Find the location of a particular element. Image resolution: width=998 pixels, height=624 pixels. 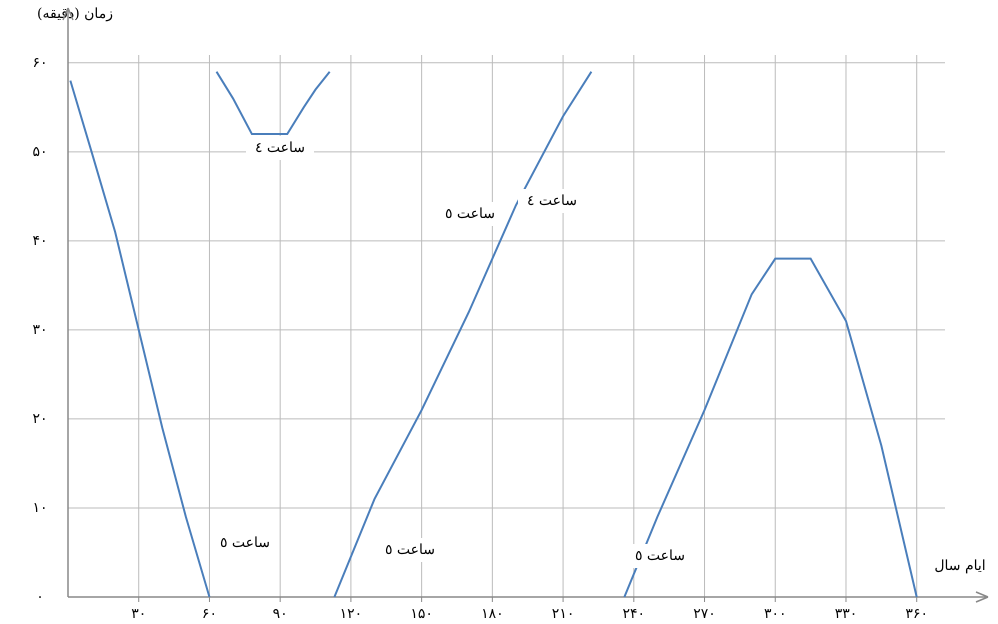

y-tick-label: ۱۰ is located at coordinates (39, 508).